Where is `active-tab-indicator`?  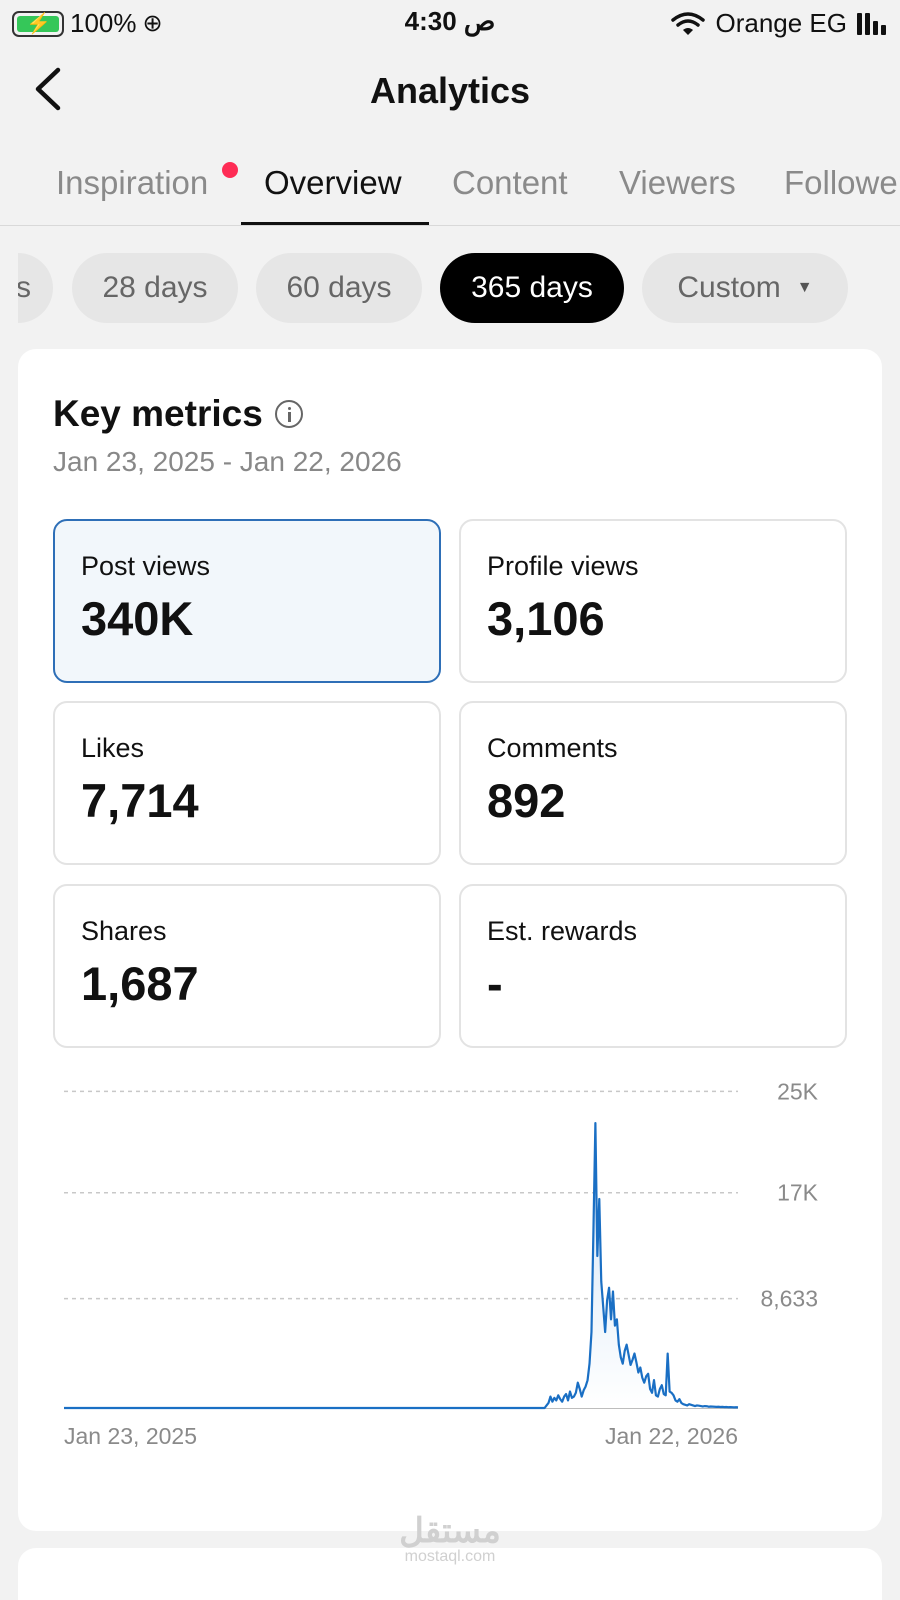
active-tab-indicator is located at coordinates (335, 223).